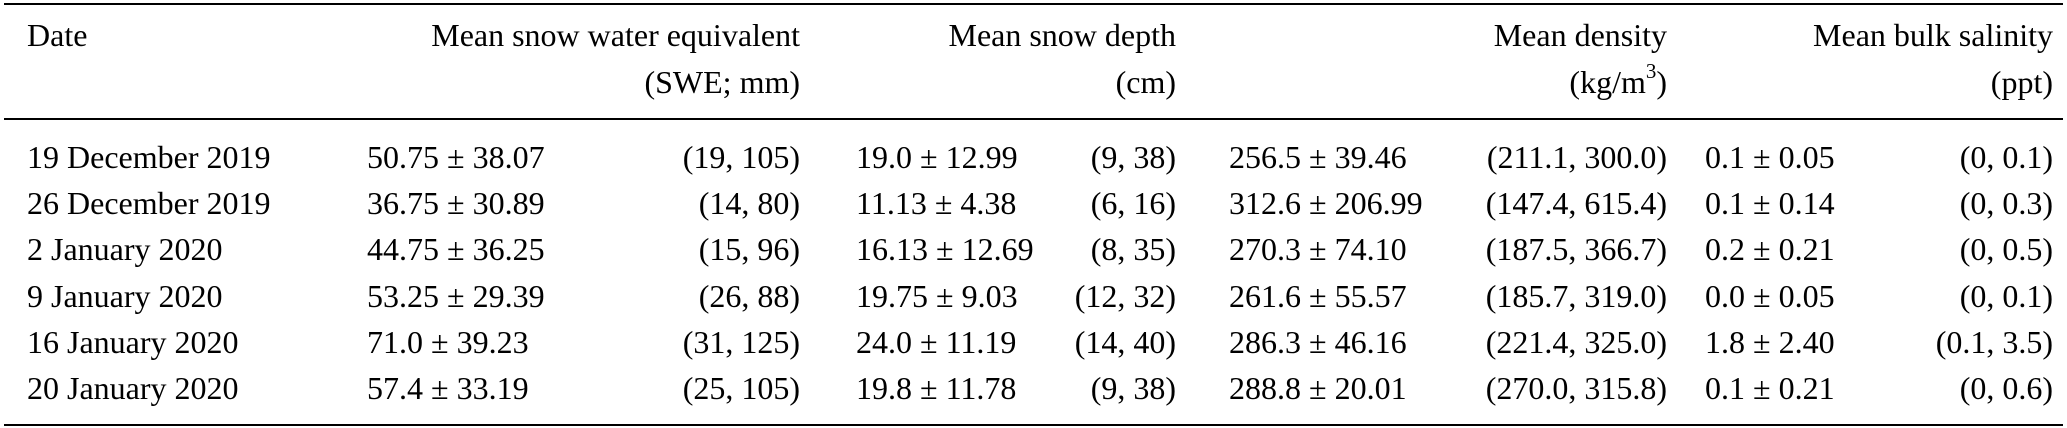  What do you see at coordinates (945, 249) in the screenshot?
I see `cell-depth: 16.13 ± 12.69` at bounding box center [945, 249].